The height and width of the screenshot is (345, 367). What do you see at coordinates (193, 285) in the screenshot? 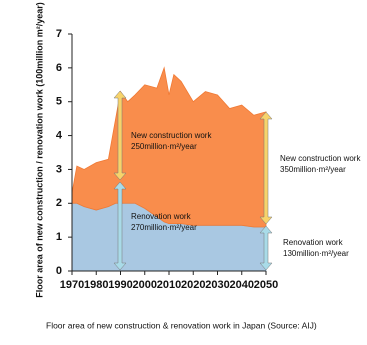
I see `x-tick-label: 2020` at bounding box center [193, 285].